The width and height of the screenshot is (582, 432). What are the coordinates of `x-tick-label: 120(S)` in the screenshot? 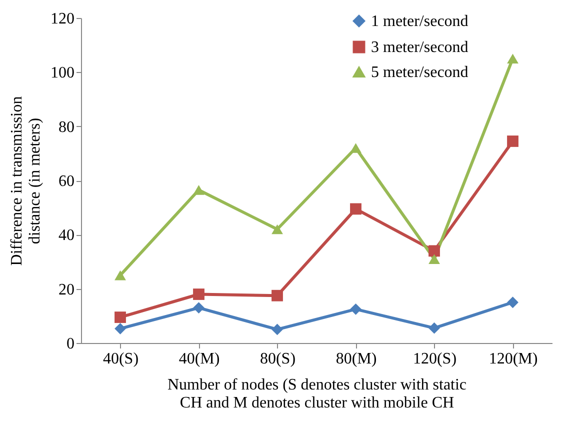 It's located at (434, 359).